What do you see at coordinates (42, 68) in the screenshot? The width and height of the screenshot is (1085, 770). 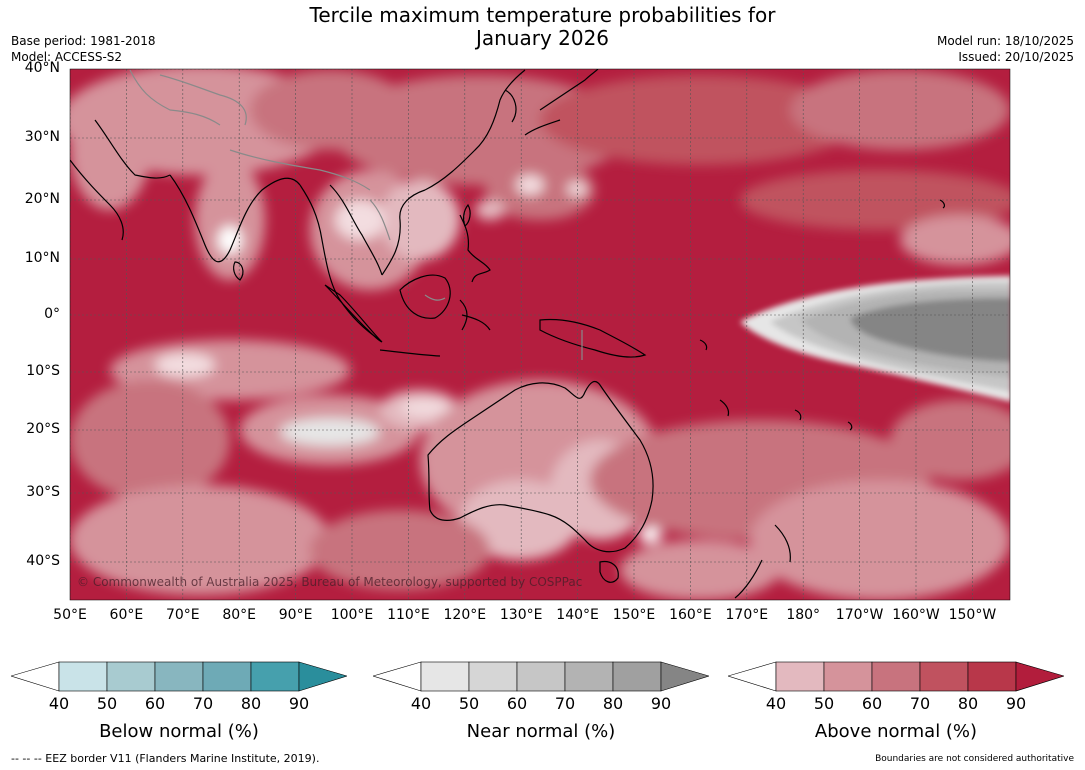 I see `lat-label: 40°N` at bounding box center [42, 68].